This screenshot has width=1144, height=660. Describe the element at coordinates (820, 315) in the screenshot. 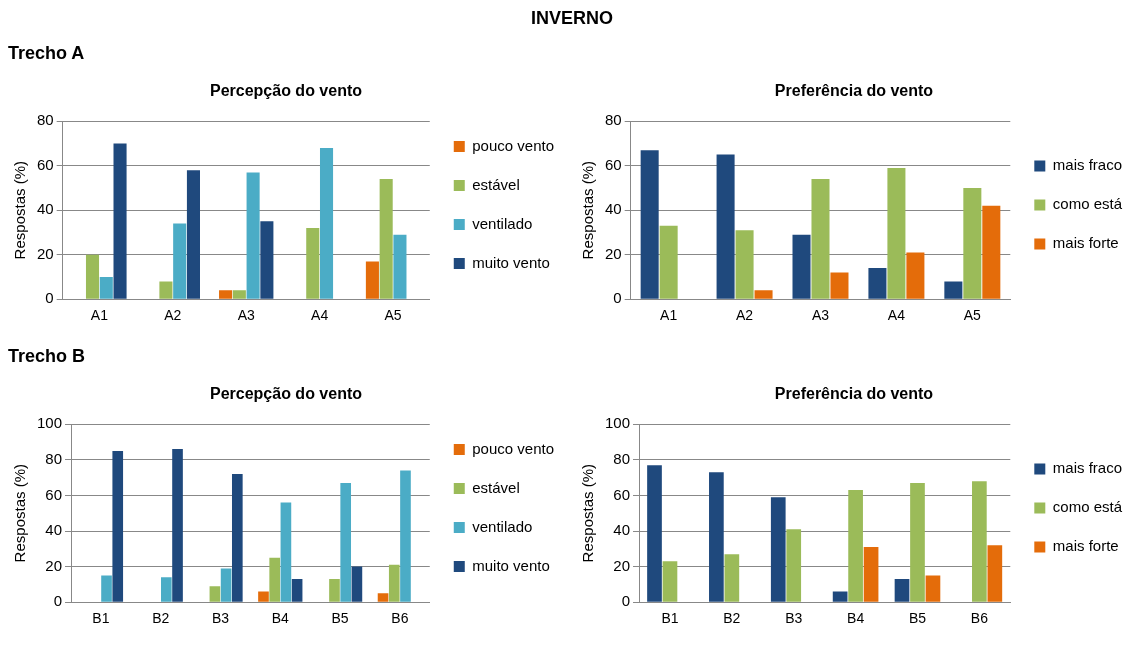

I see `x-tick-label: A3` at that location.